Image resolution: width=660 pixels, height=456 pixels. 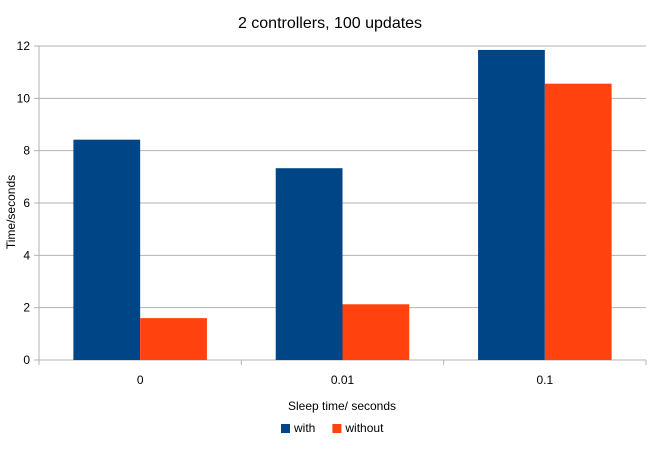 What do you see at coordinates (330, 23) in the screenshot?
I see `chart-title: 2 controllers, 100 updates` at bounding box center [330, 23].